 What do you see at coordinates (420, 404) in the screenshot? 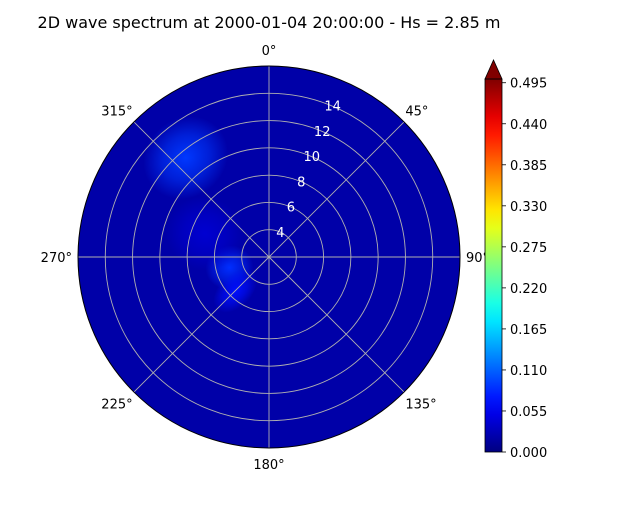
I see `angular-tick-label: 135°` at bounding box center [420, 404].